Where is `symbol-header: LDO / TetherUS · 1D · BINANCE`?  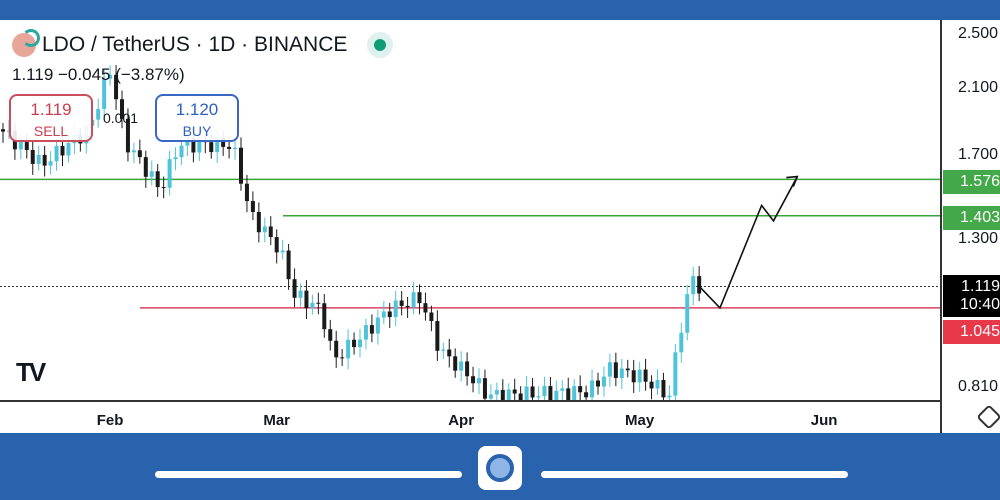 symbol-header: LDO / TetherUS · 1D · BINANCE is located at coordinates (203, 43).